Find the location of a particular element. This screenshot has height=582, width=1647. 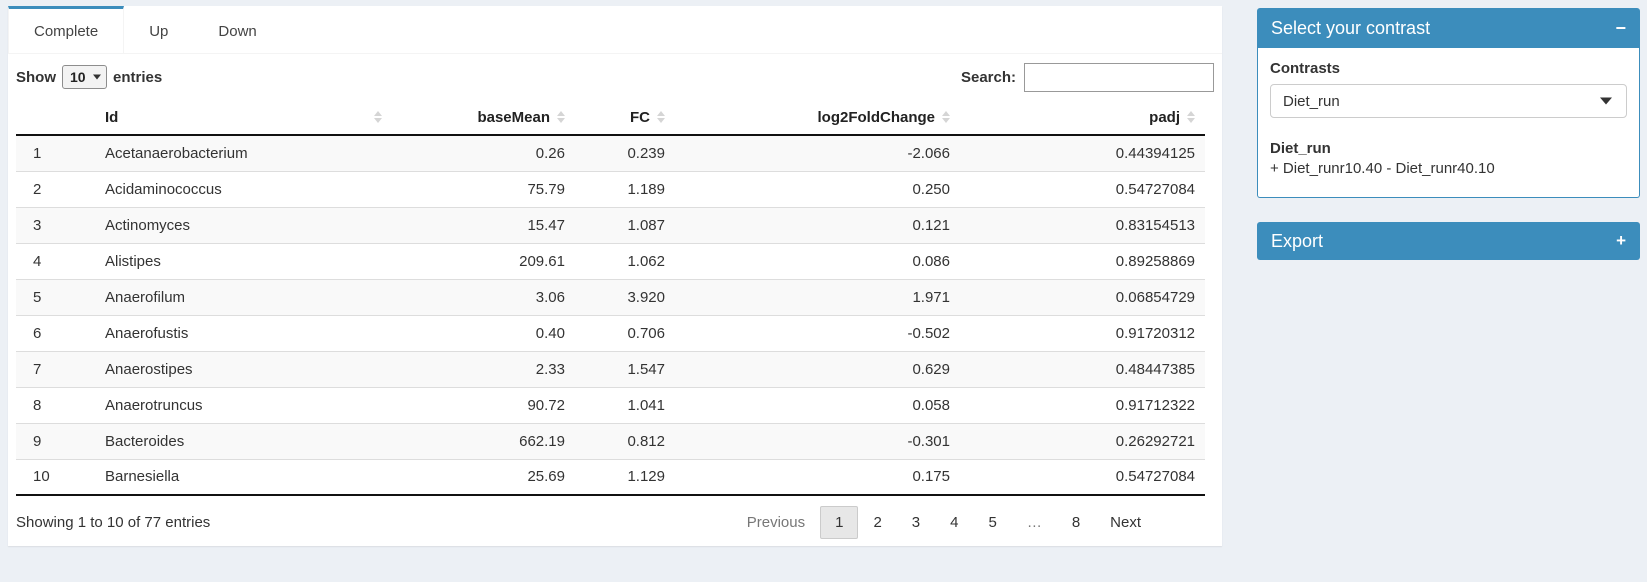

search-input is located at coordinates (1119, 77).